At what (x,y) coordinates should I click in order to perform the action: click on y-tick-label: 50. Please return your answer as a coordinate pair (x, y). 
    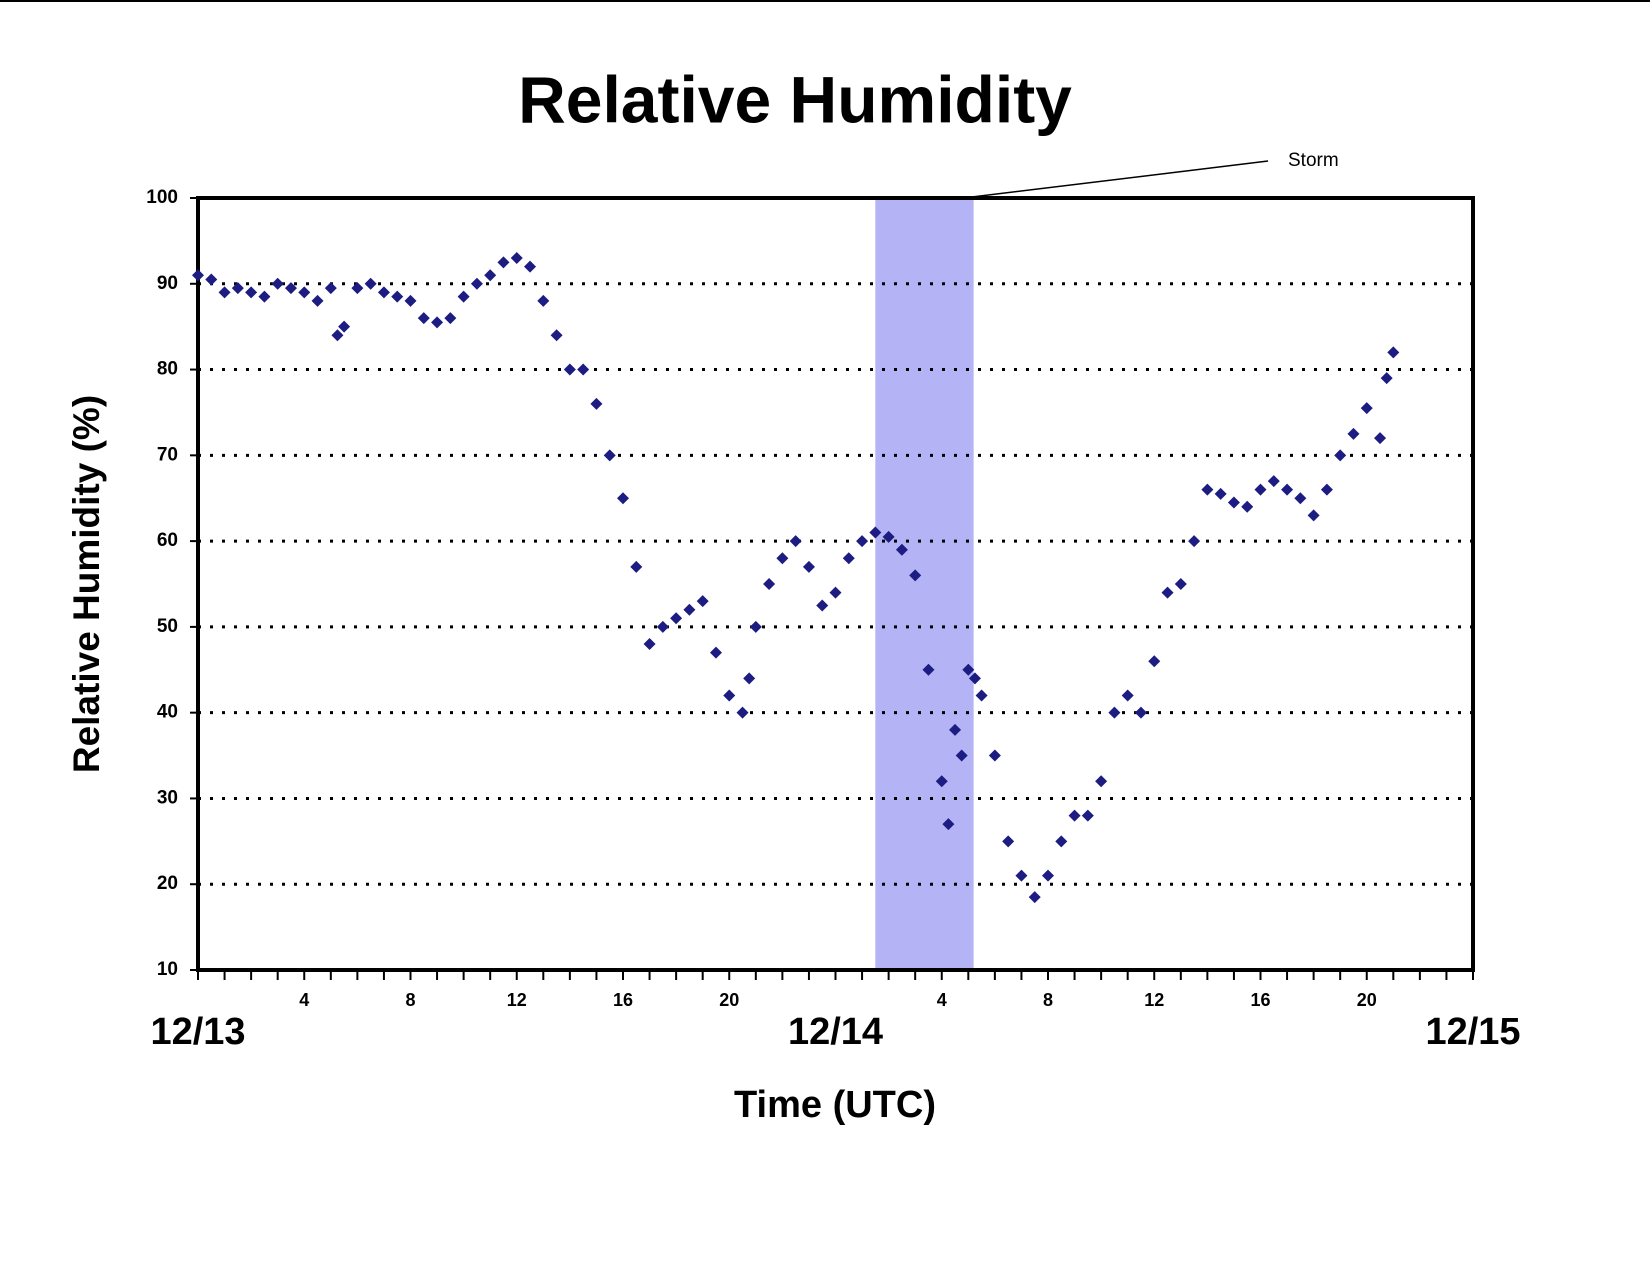
    Looking at the image, I should click on (167, 626).